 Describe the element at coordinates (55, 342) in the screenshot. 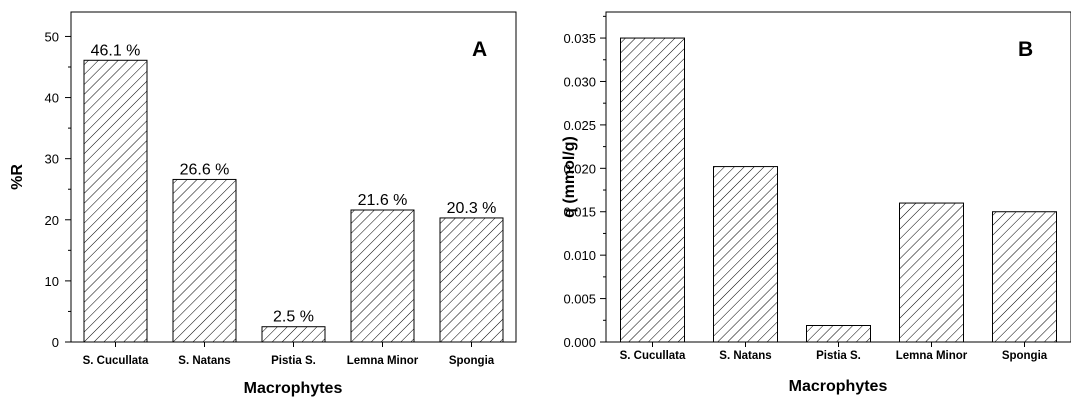

I see `y-tick-label: 0` at that location.